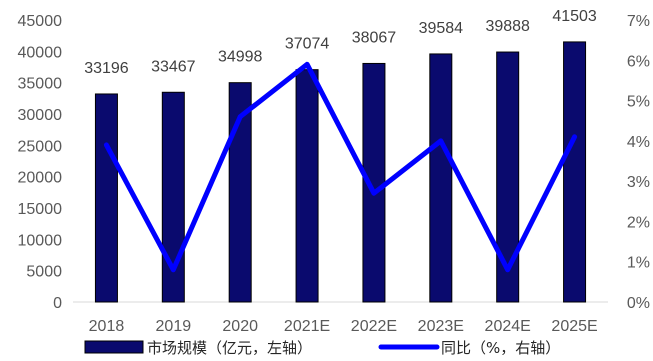 This screenshot has width=653, height=361. What do you see at coordinates (638, 61) in the screenshot?
I see `right-tick-label: 6%` at bounding box center [638, 61].